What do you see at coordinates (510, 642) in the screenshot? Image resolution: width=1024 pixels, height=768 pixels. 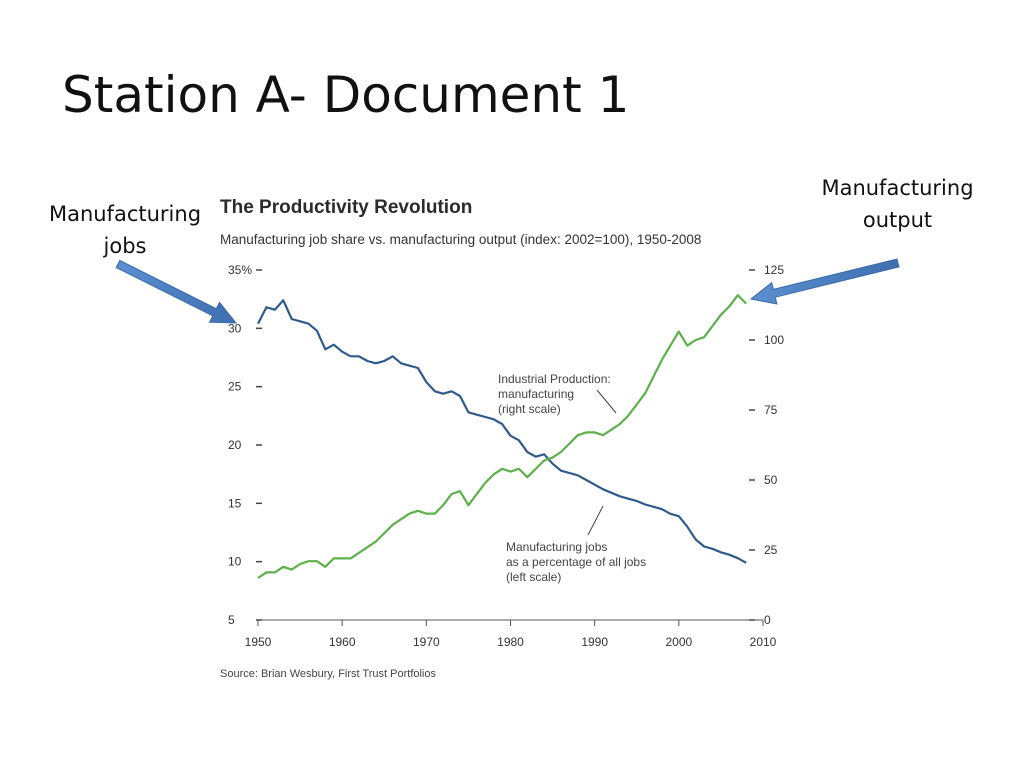 I see `x-tick-label: 1980` at bounding box center [510, 642].